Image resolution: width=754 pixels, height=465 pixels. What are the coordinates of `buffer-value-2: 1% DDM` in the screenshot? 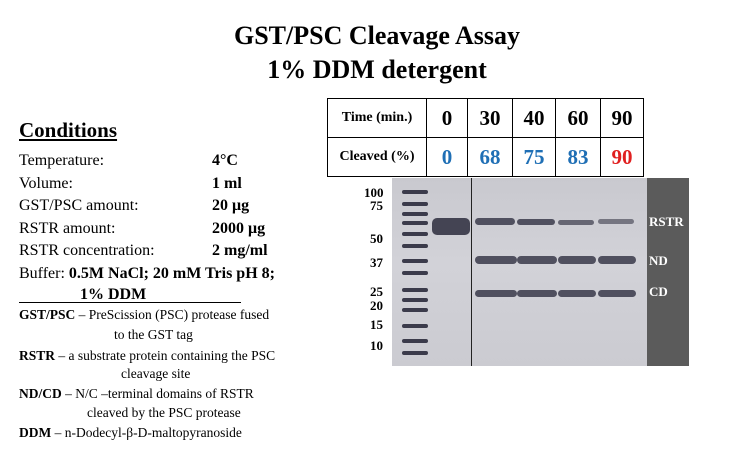 It's located at (113, 294).